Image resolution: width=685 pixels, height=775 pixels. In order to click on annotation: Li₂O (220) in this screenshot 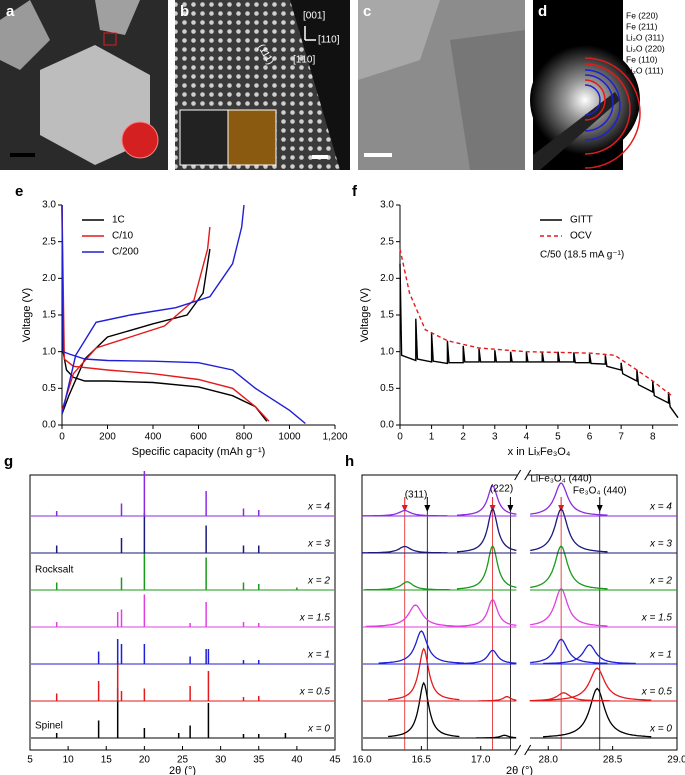, I will do `click(645, 48)`.